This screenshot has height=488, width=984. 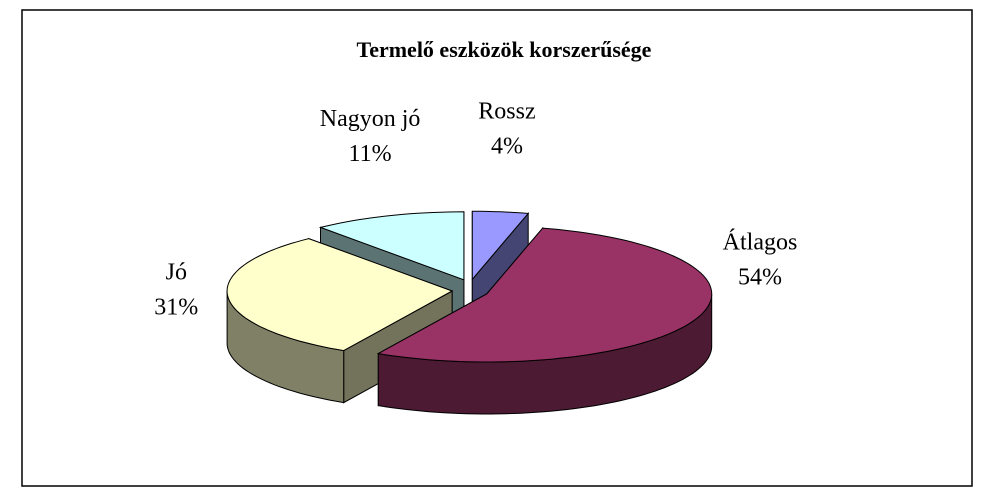 What do you see at coordinates (760, 278) in the screenshot?
I see `data-label-value: 54%` at bounding box center [760, 278].